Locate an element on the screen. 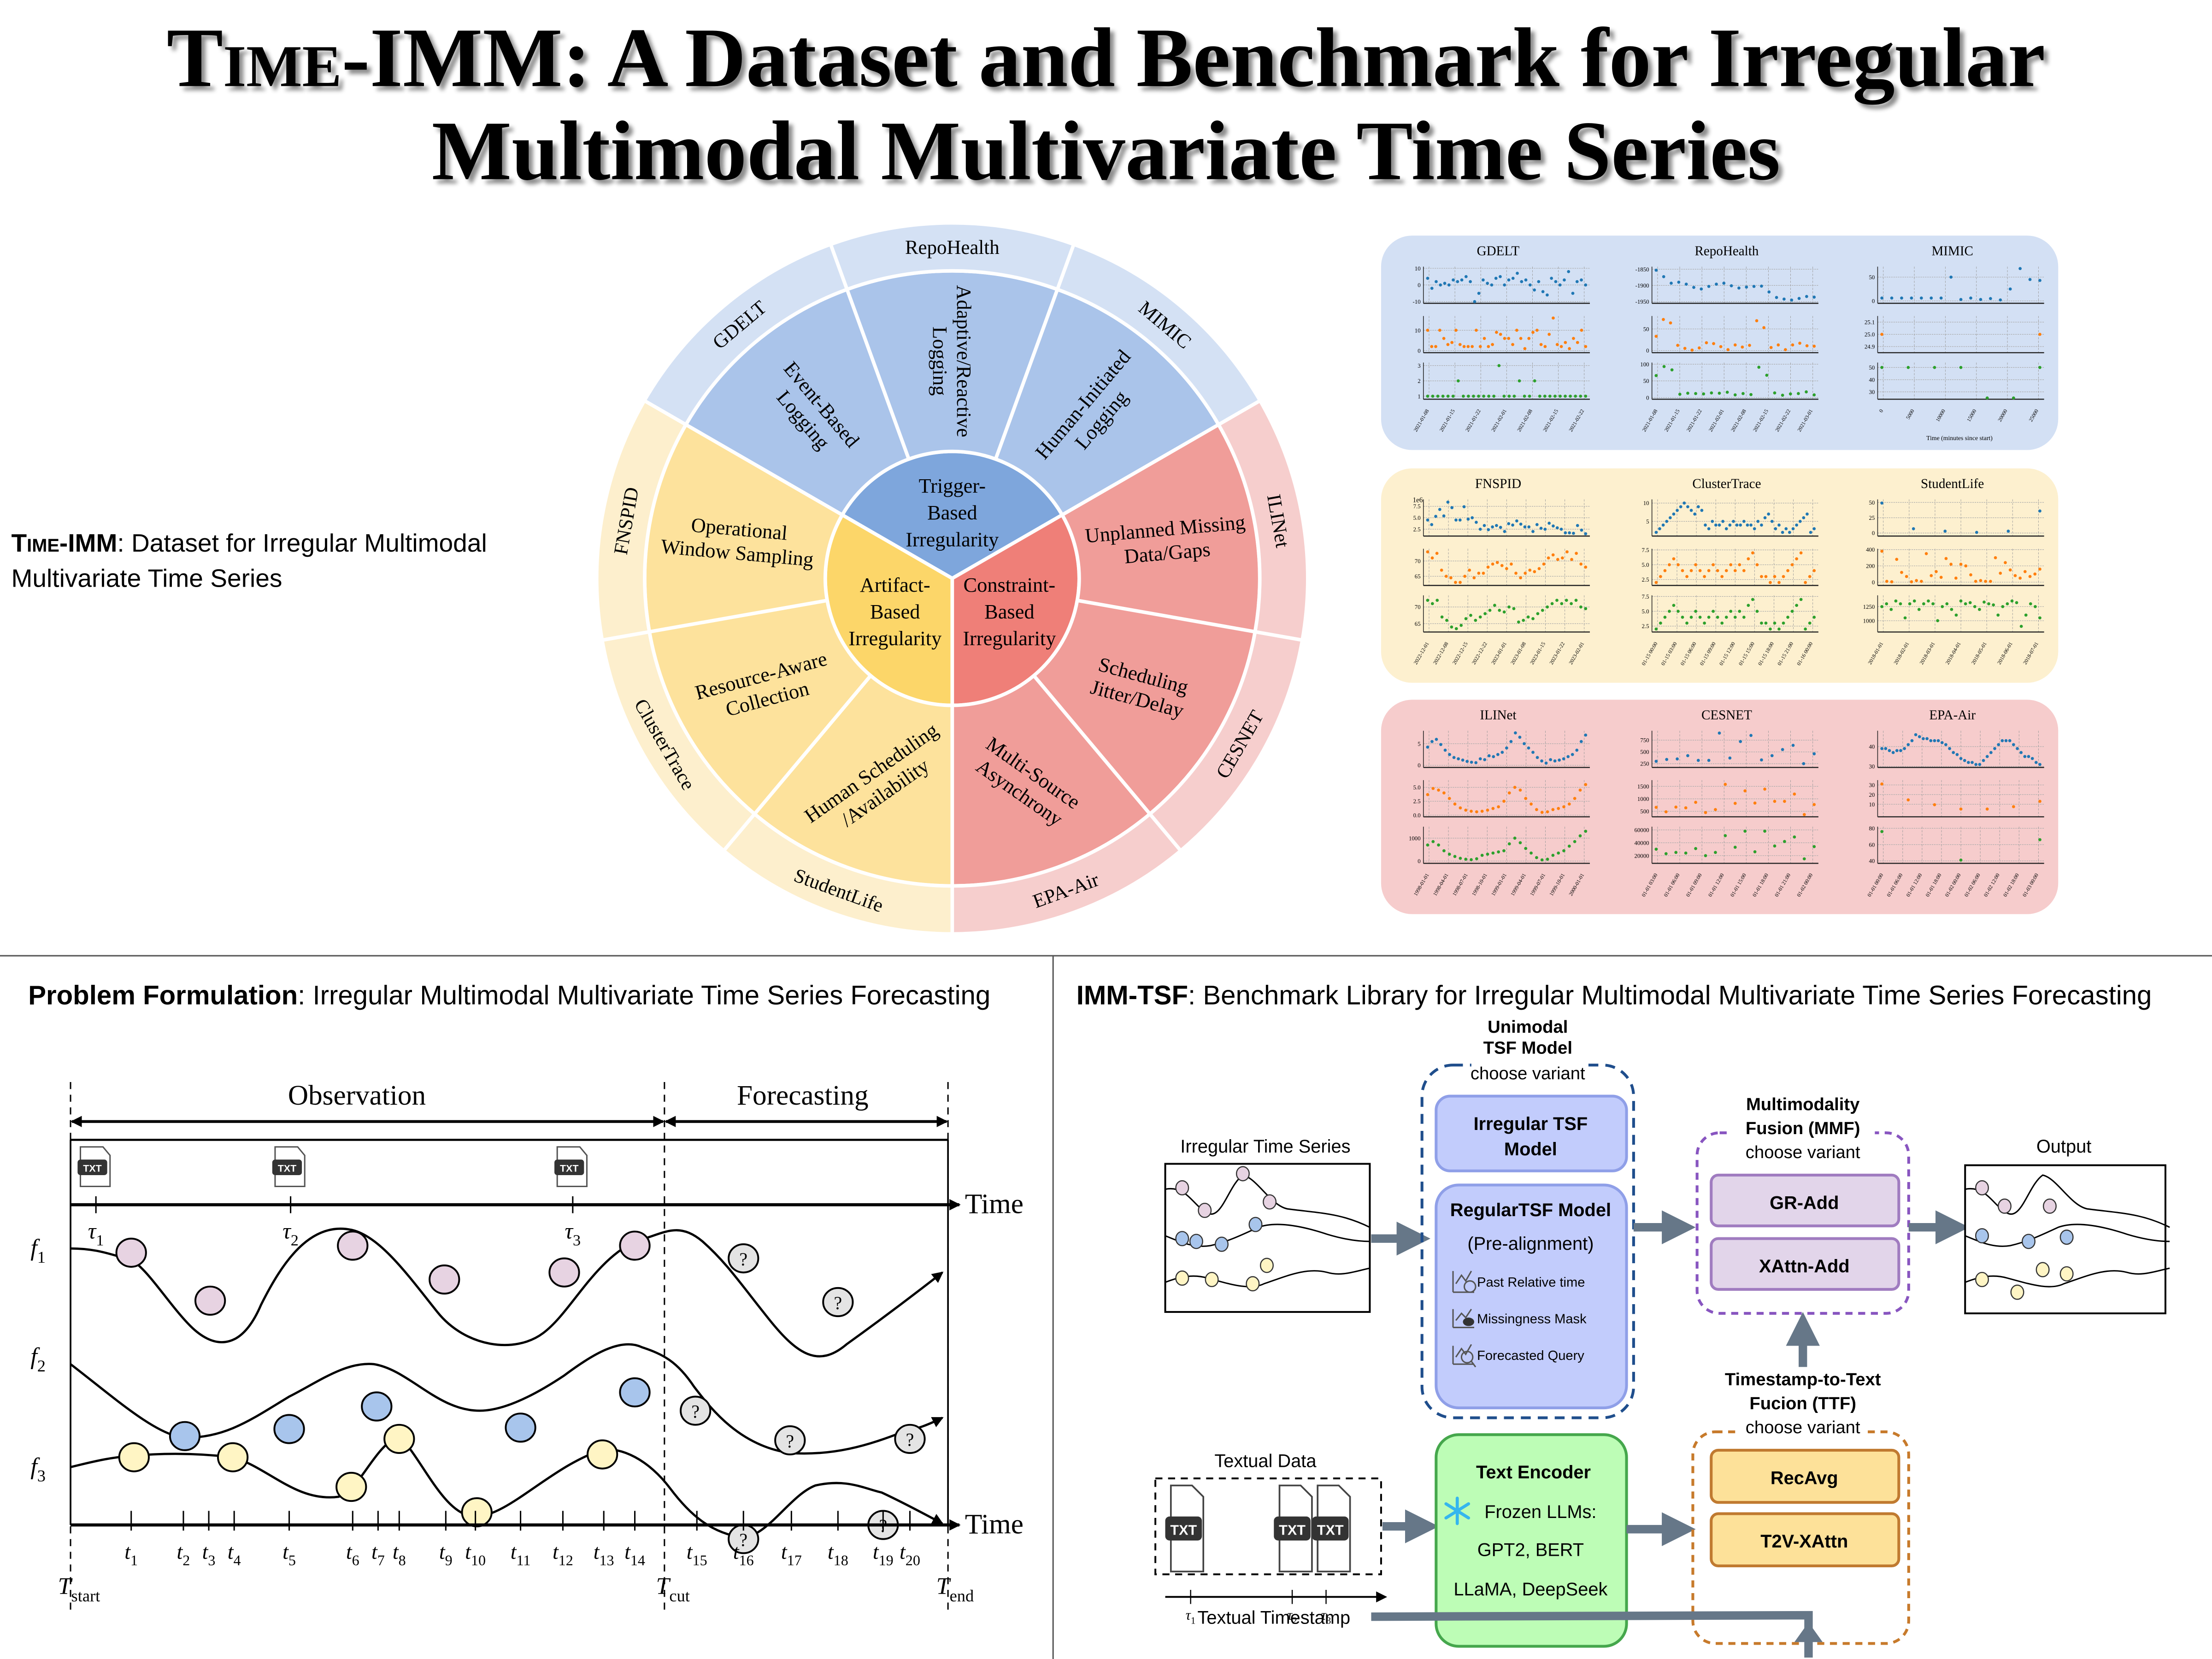 This screenshot has height=1659, width=2212. recavg-button is located at coordinates (1805, 1476).